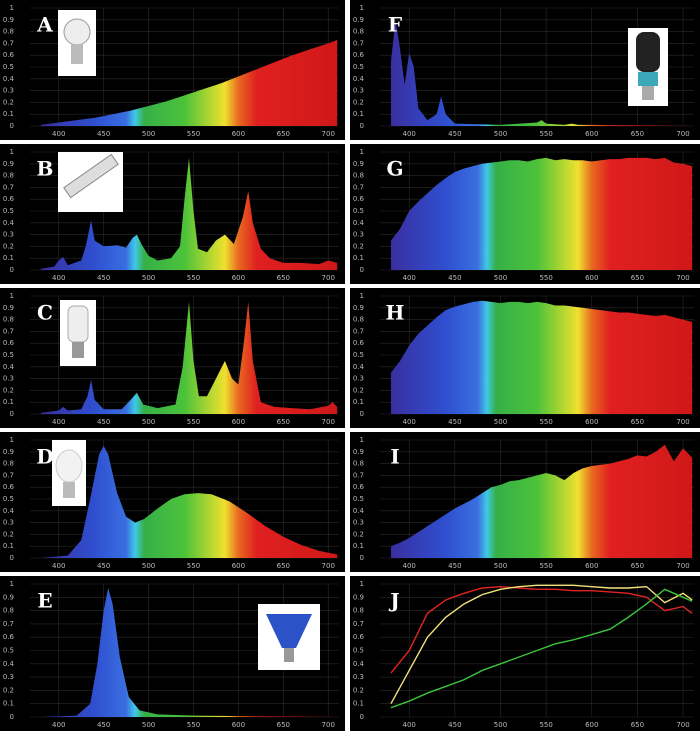  I want to click on panel-label: C, so click(45, 313).